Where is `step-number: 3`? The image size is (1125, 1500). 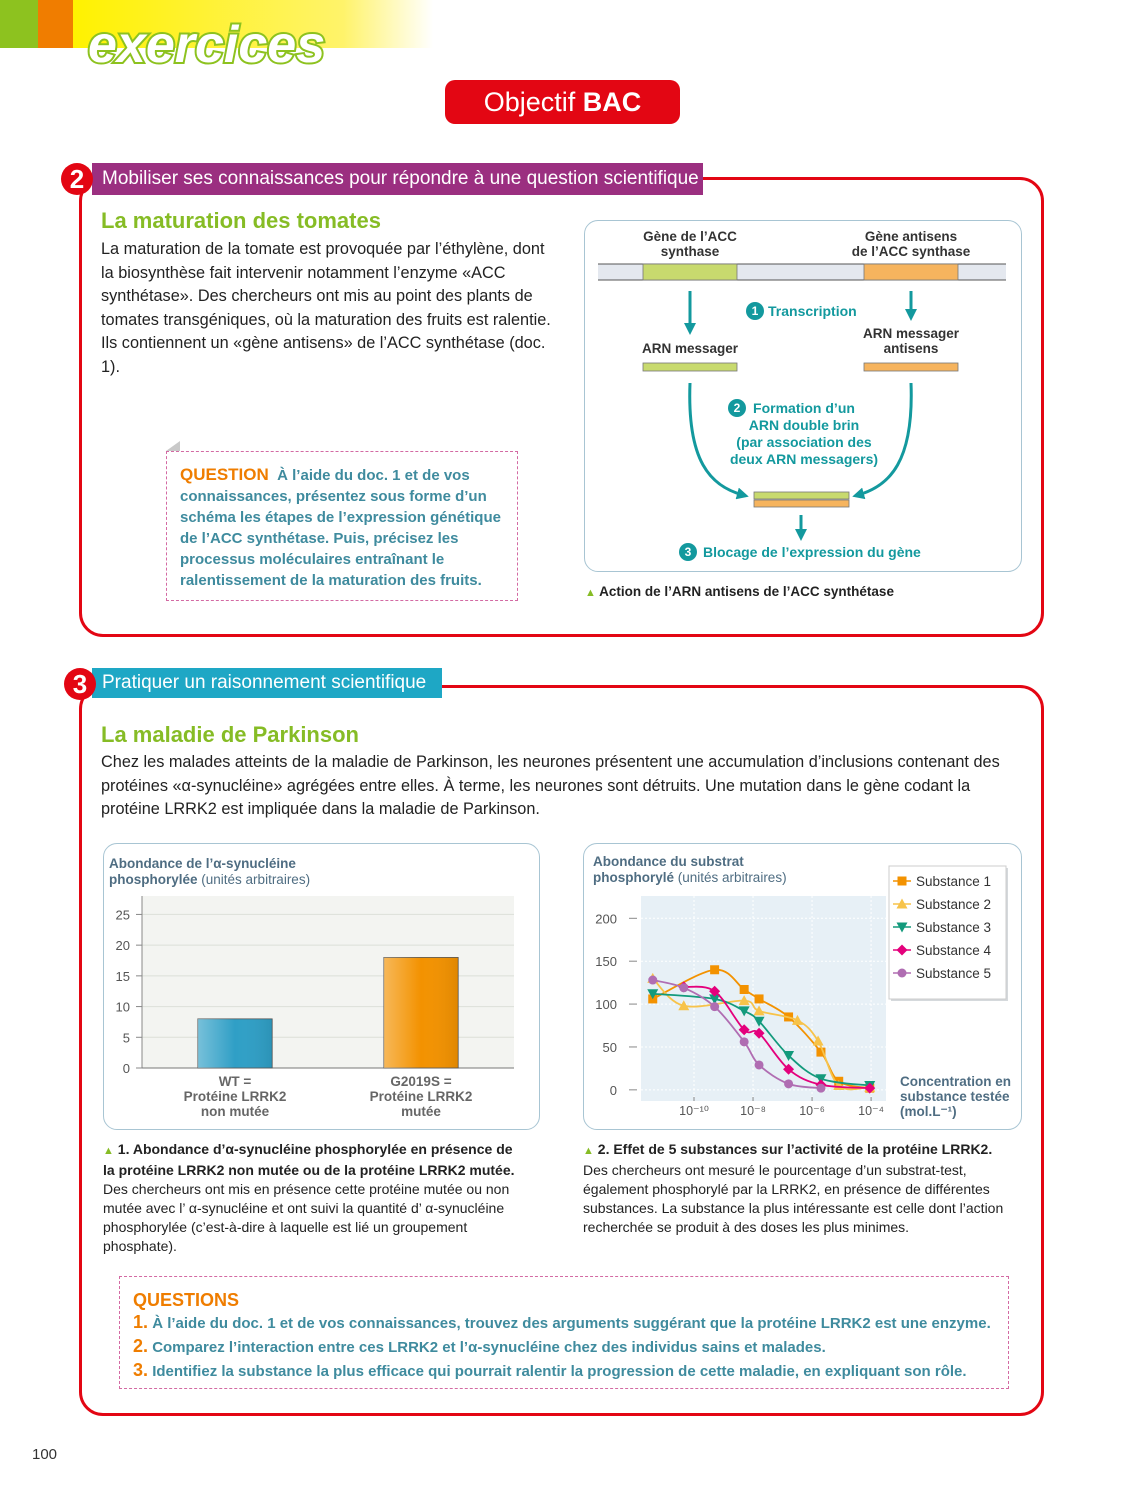
step-number: 3 is located at coordinates (688, 552).